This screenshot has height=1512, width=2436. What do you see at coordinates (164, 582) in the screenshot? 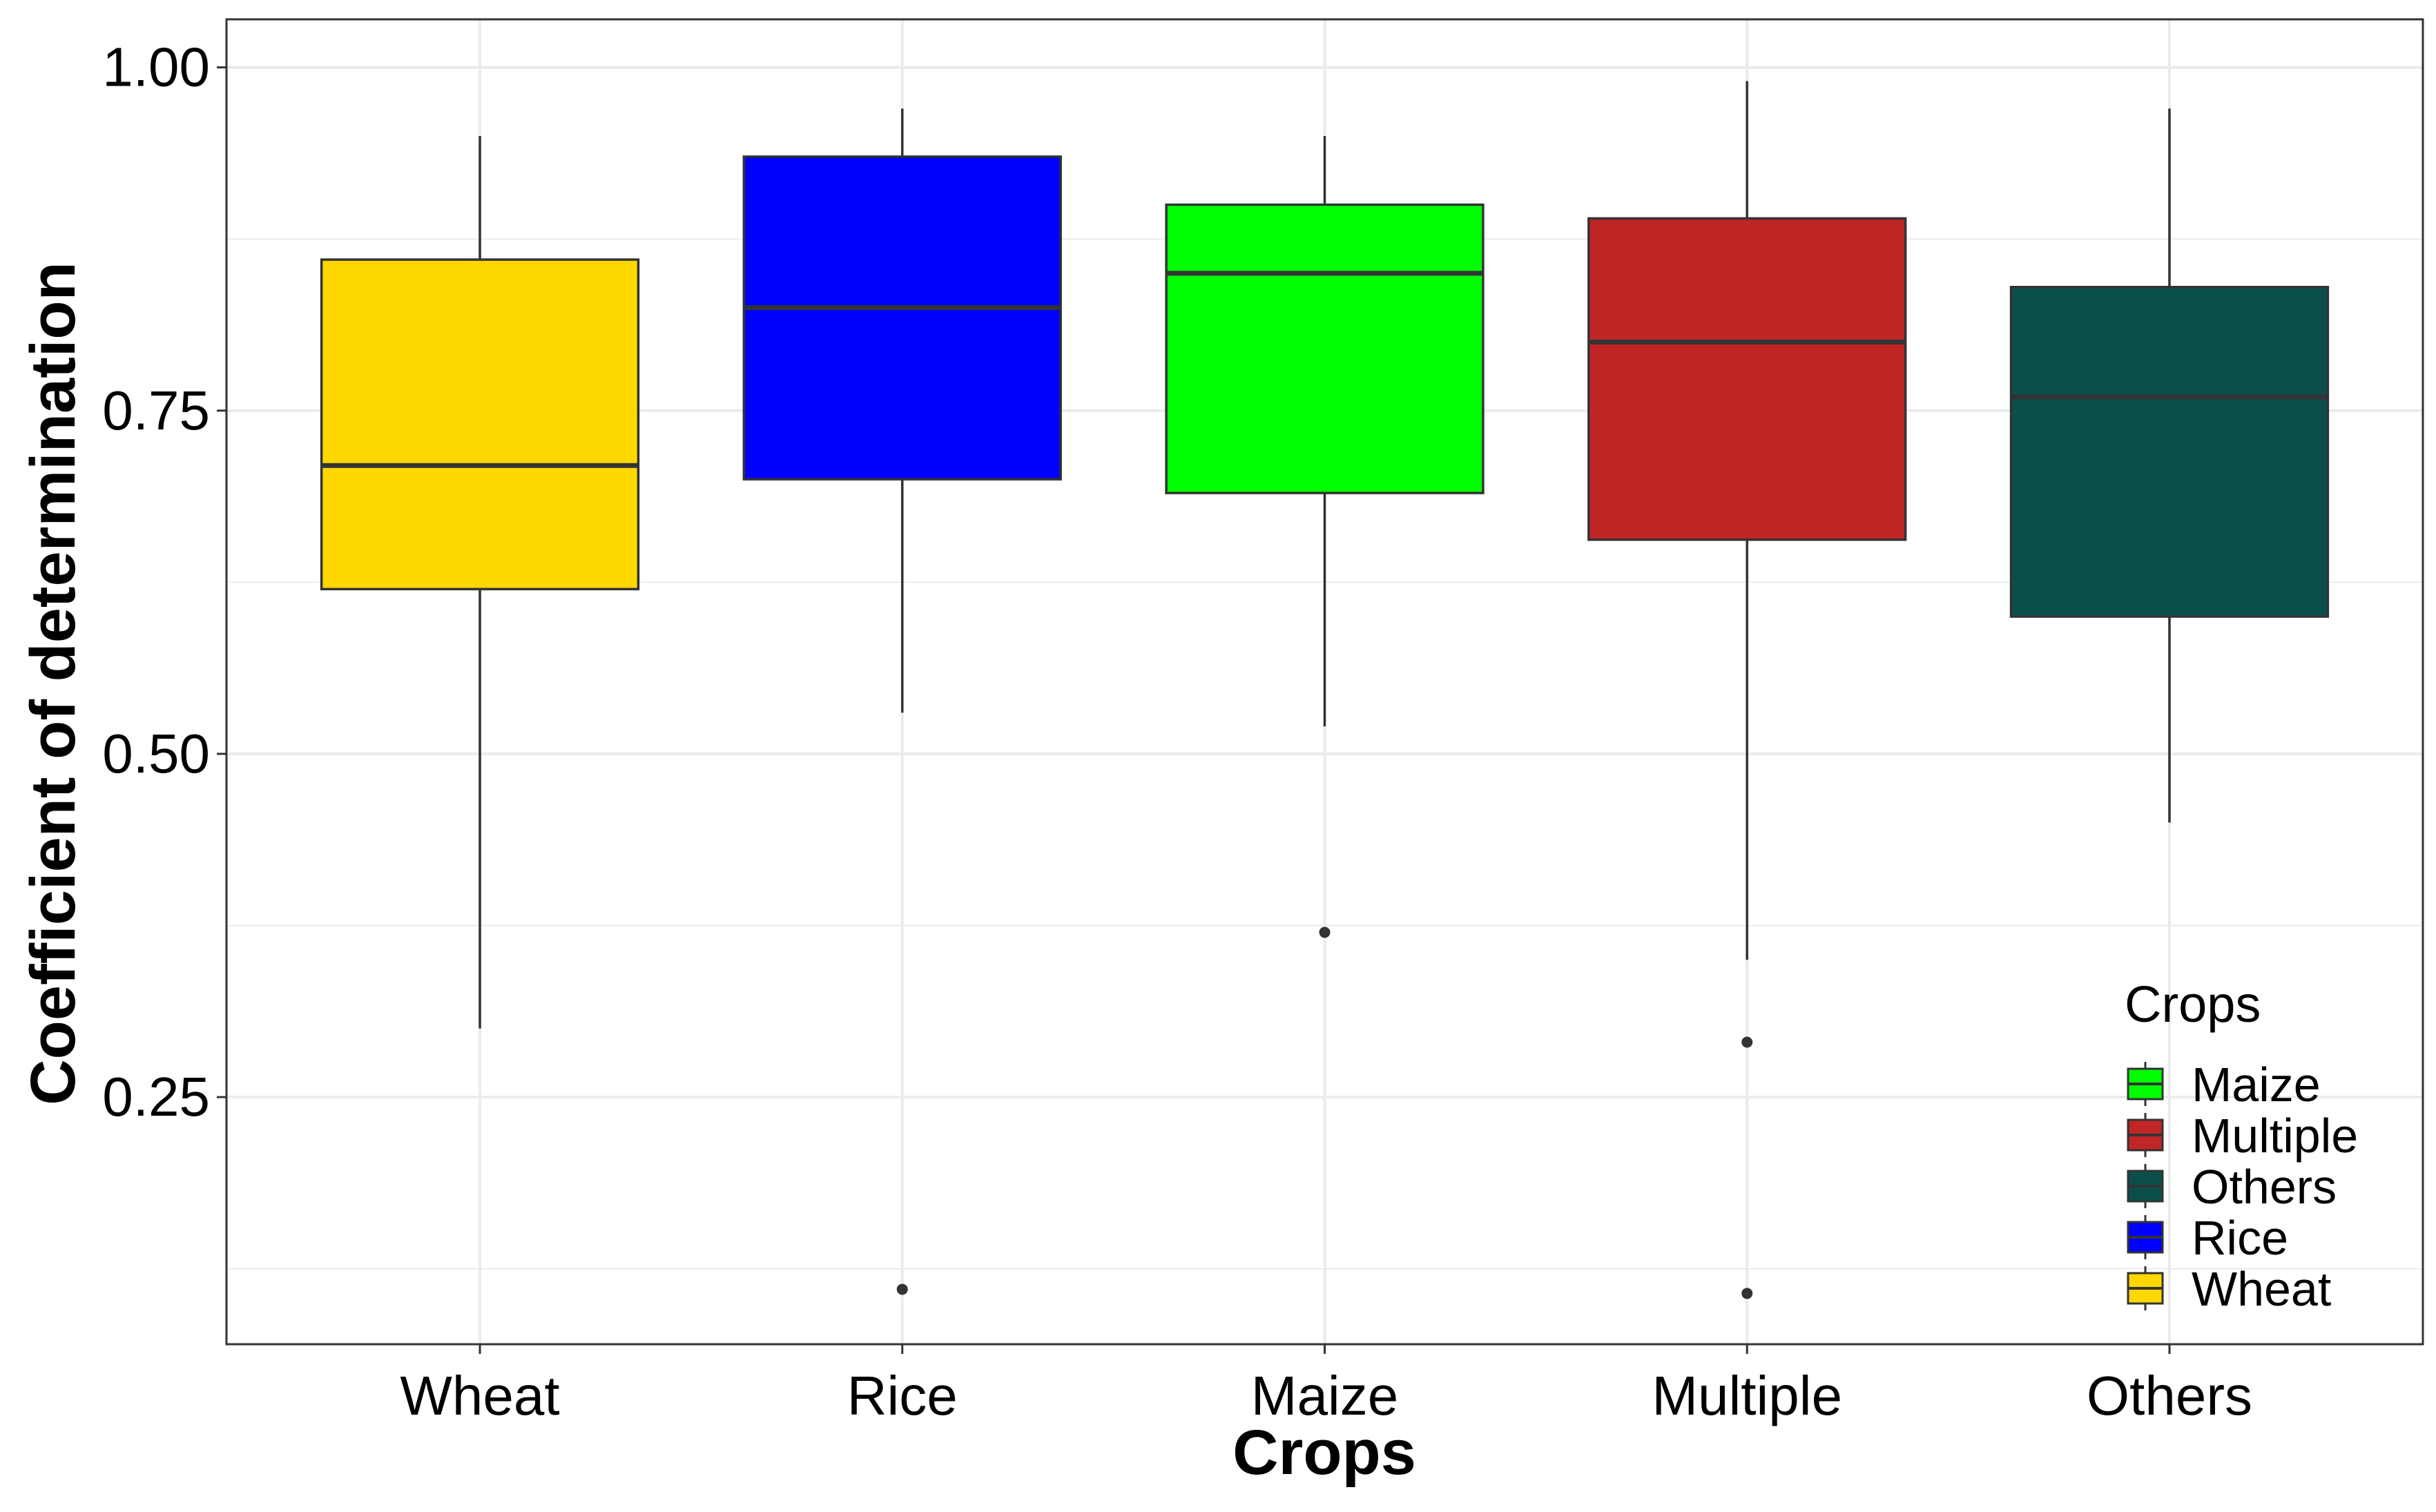
I see `y-axis: 0.25 0.50 0.75 1.00` at bounding box center [164, 582].